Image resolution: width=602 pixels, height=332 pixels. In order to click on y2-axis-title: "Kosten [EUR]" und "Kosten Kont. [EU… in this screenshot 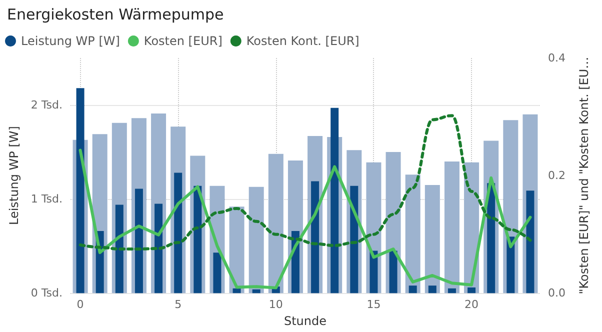, I will do `click(584, 175)`.